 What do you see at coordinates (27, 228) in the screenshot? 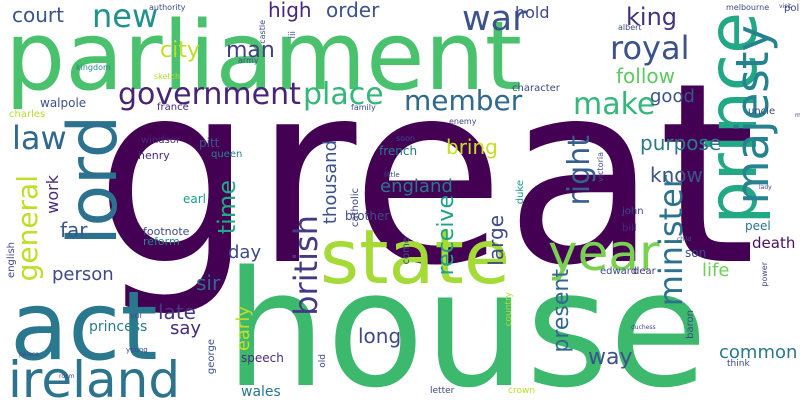
I see `word-general: general` at bounding box center [27, 228].